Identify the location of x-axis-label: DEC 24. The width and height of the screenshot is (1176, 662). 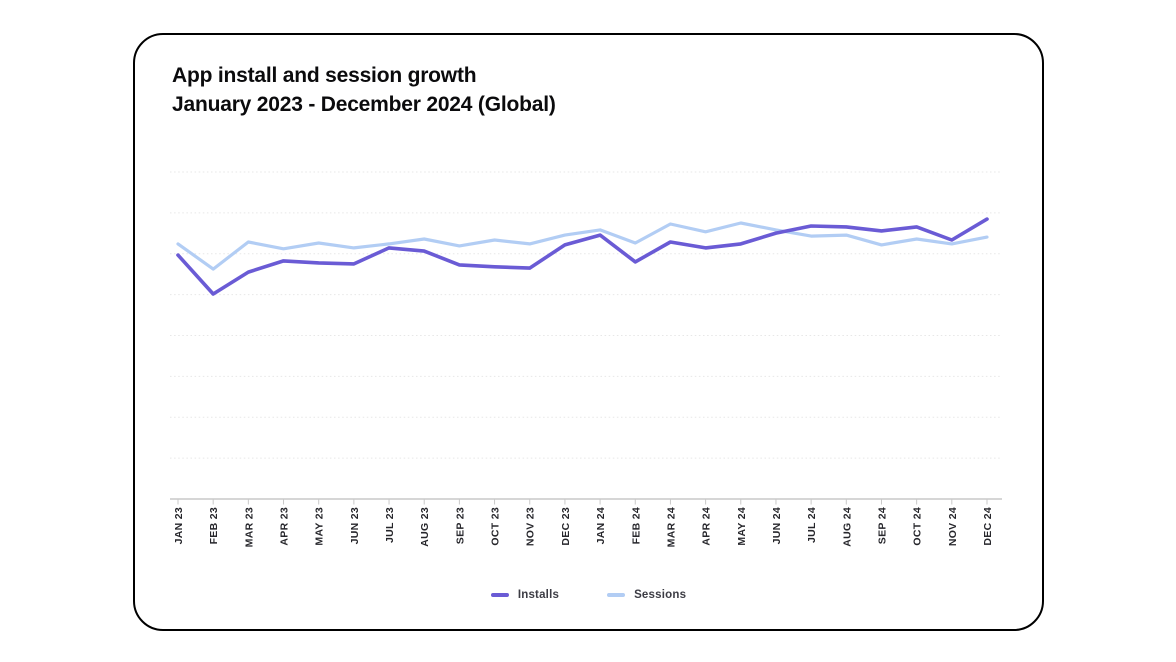
(988, 526).